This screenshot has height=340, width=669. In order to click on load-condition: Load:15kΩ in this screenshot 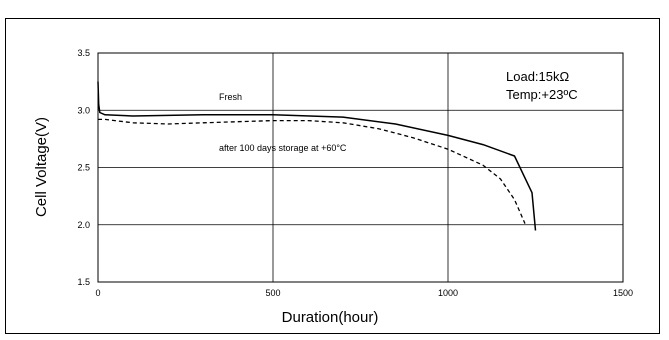, I will do `click(537, 76)`.